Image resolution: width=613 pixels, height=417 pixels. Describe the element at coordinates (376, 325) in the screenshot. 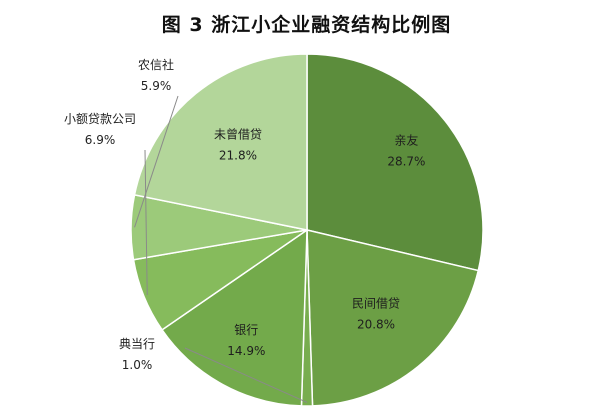

I see `slice-value-2: 20.8%` at that location.